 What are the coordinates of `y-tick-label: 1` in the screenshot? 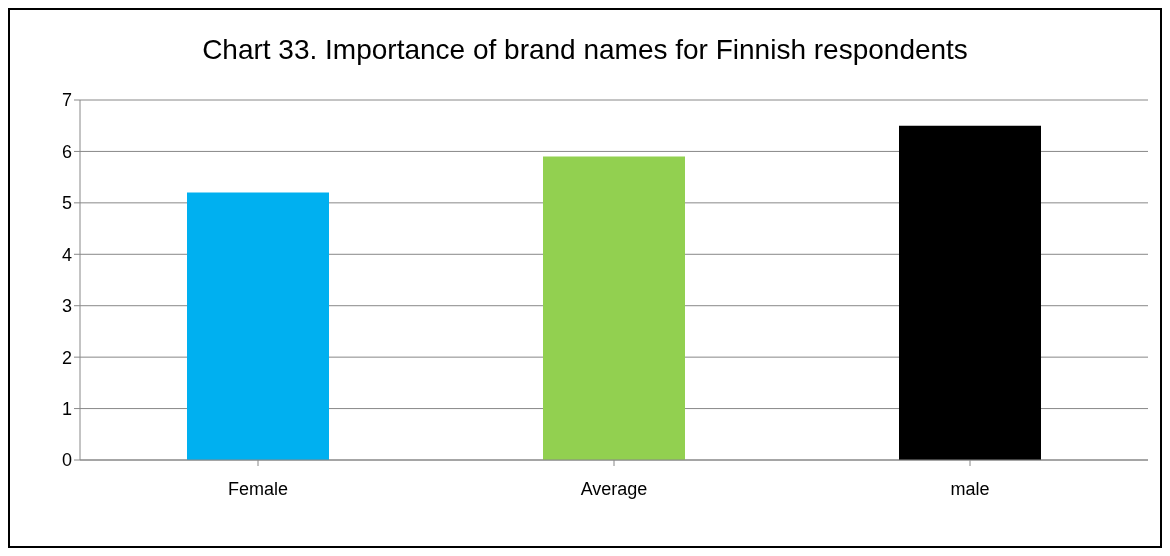 It's located at (66, 408).